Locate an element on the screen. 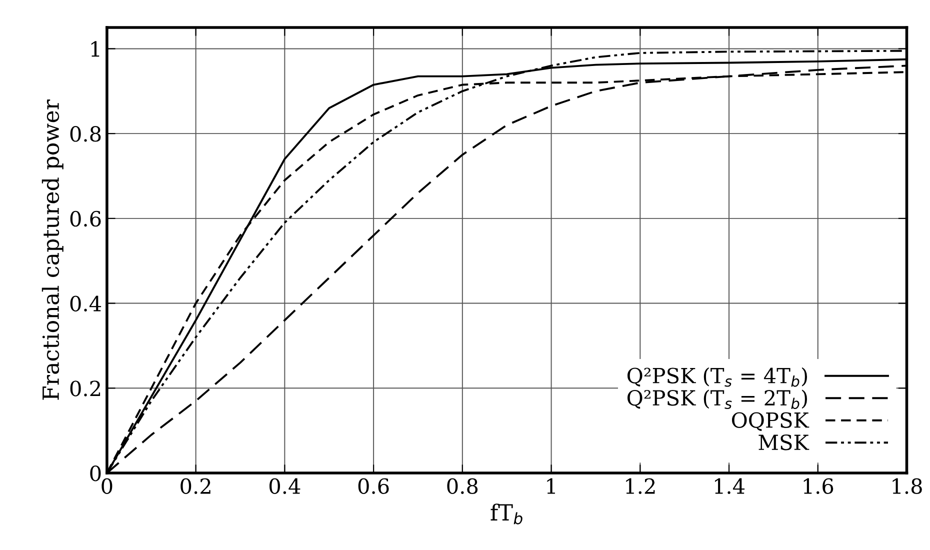 The height and width of the screenshot is (550, 930). x-tick-label: 0 is located at coordinates (107, 486).